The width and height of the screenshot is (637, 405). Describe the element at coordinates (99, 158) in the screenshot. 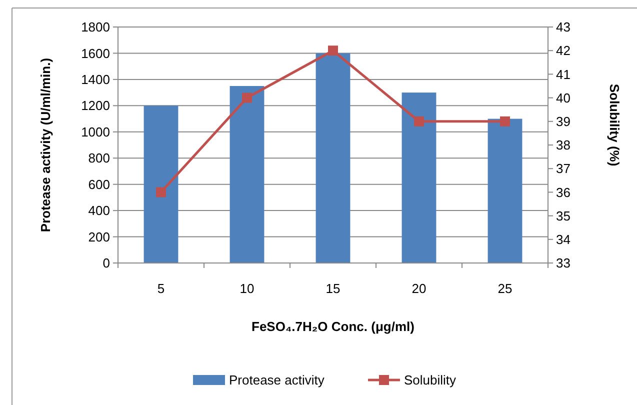

I see `y-tick-label: 800` at that location.